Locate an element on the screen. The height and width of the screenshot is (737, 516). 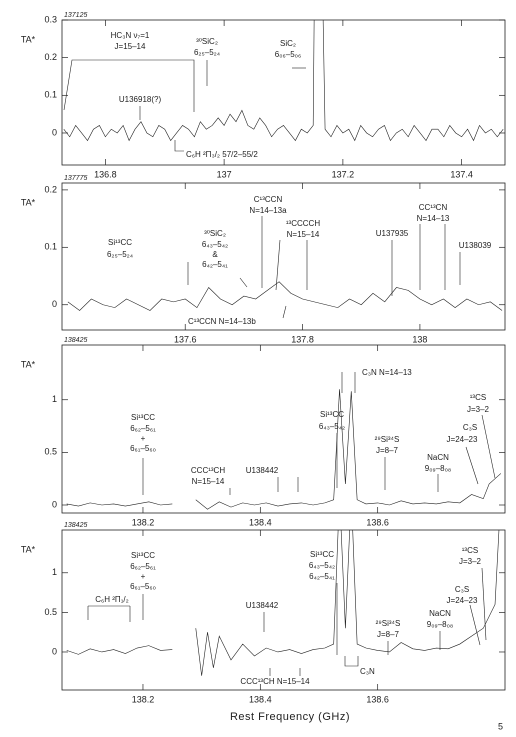
panel-label: 137775 is located at coordinates (75, 178).